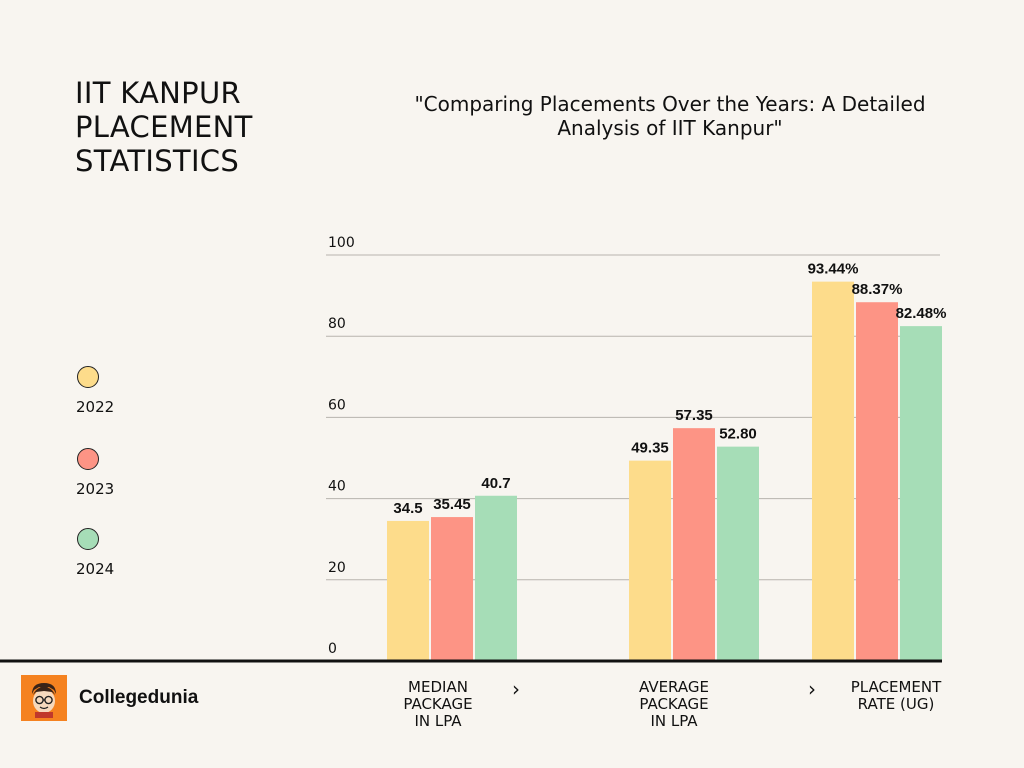  What do you see at coordinates (337, 487) in the screenshot?
I see `y-tick-label: 40` at bounding box center [337, 487].